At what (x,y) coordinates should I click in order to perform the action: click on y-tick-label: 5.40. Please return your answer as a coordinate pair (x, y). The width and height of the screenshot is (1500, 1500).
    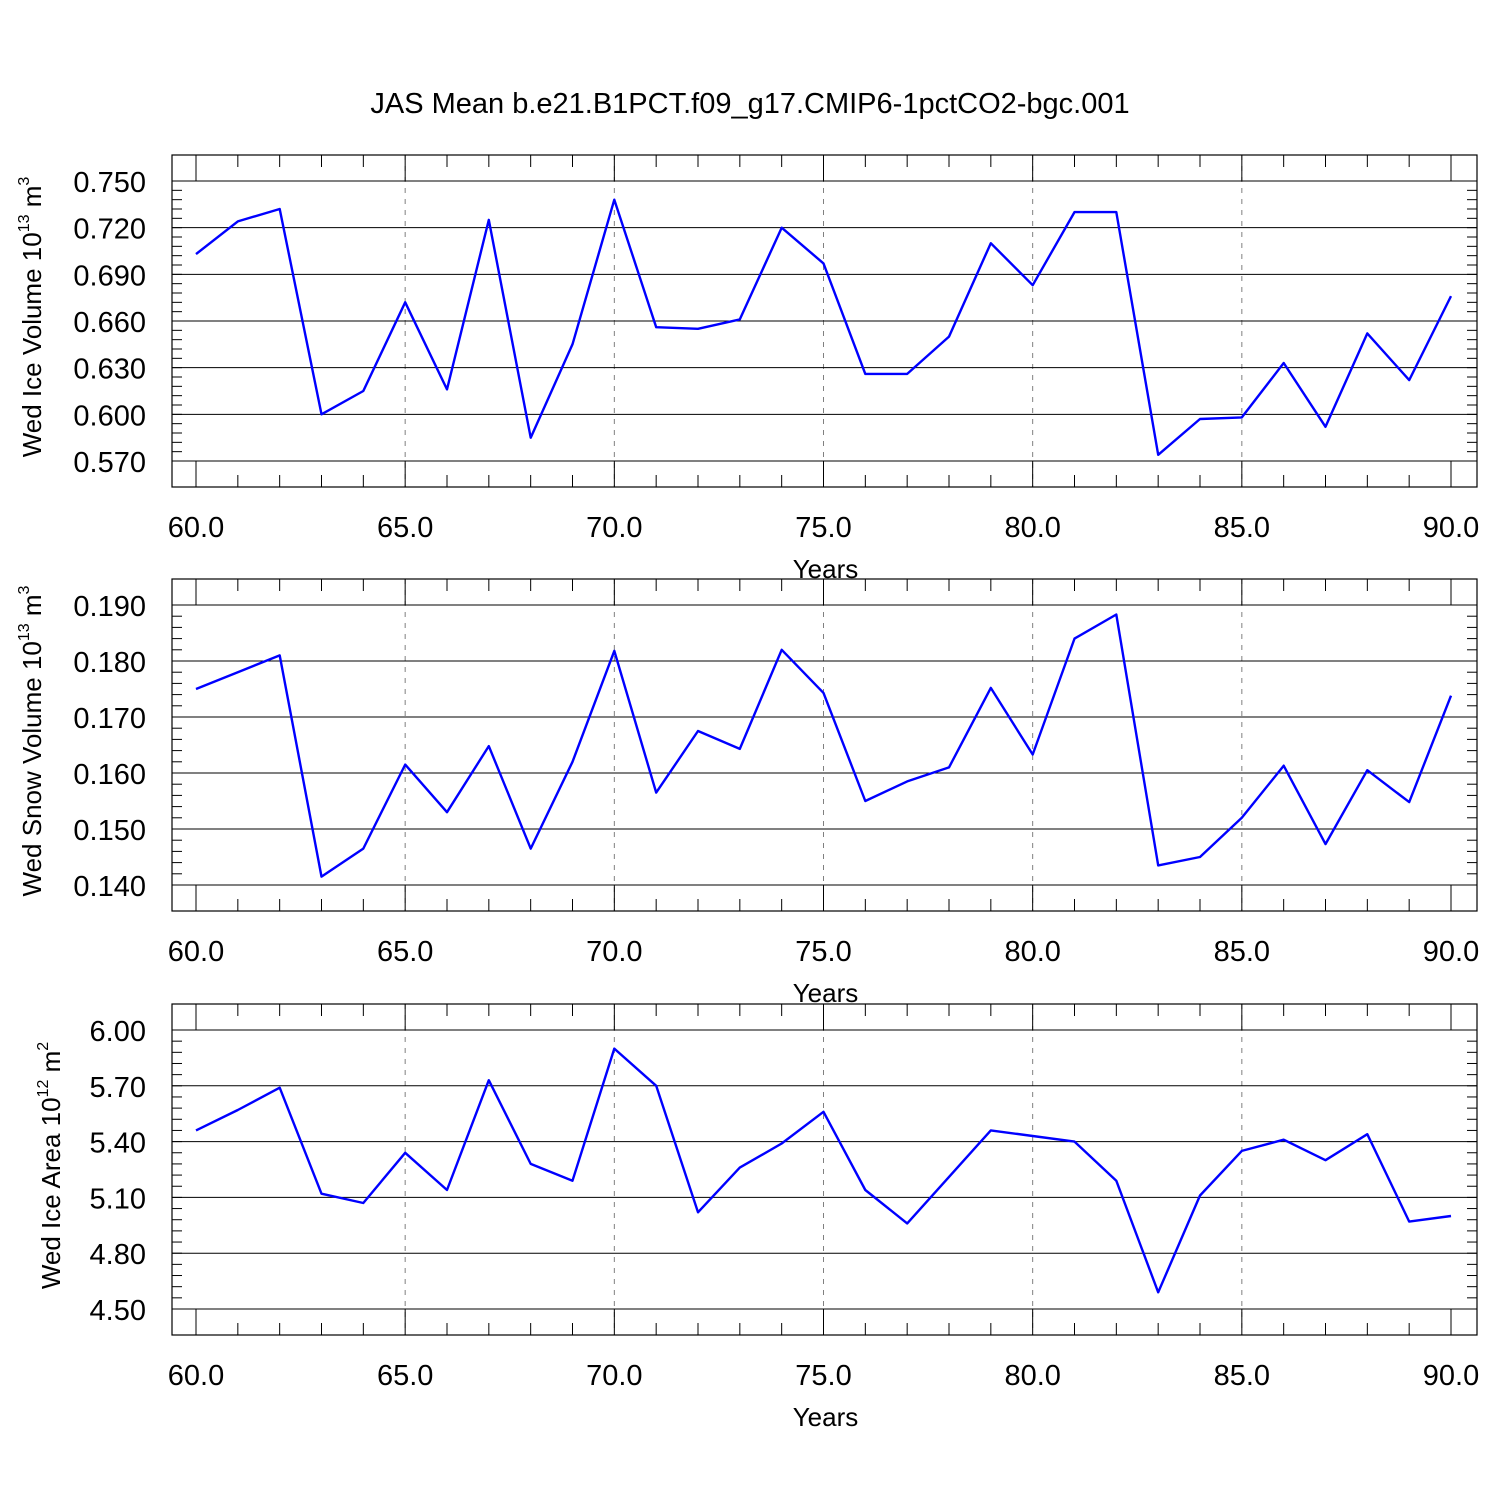
    Looking at the image, I should click on (118, 1144).